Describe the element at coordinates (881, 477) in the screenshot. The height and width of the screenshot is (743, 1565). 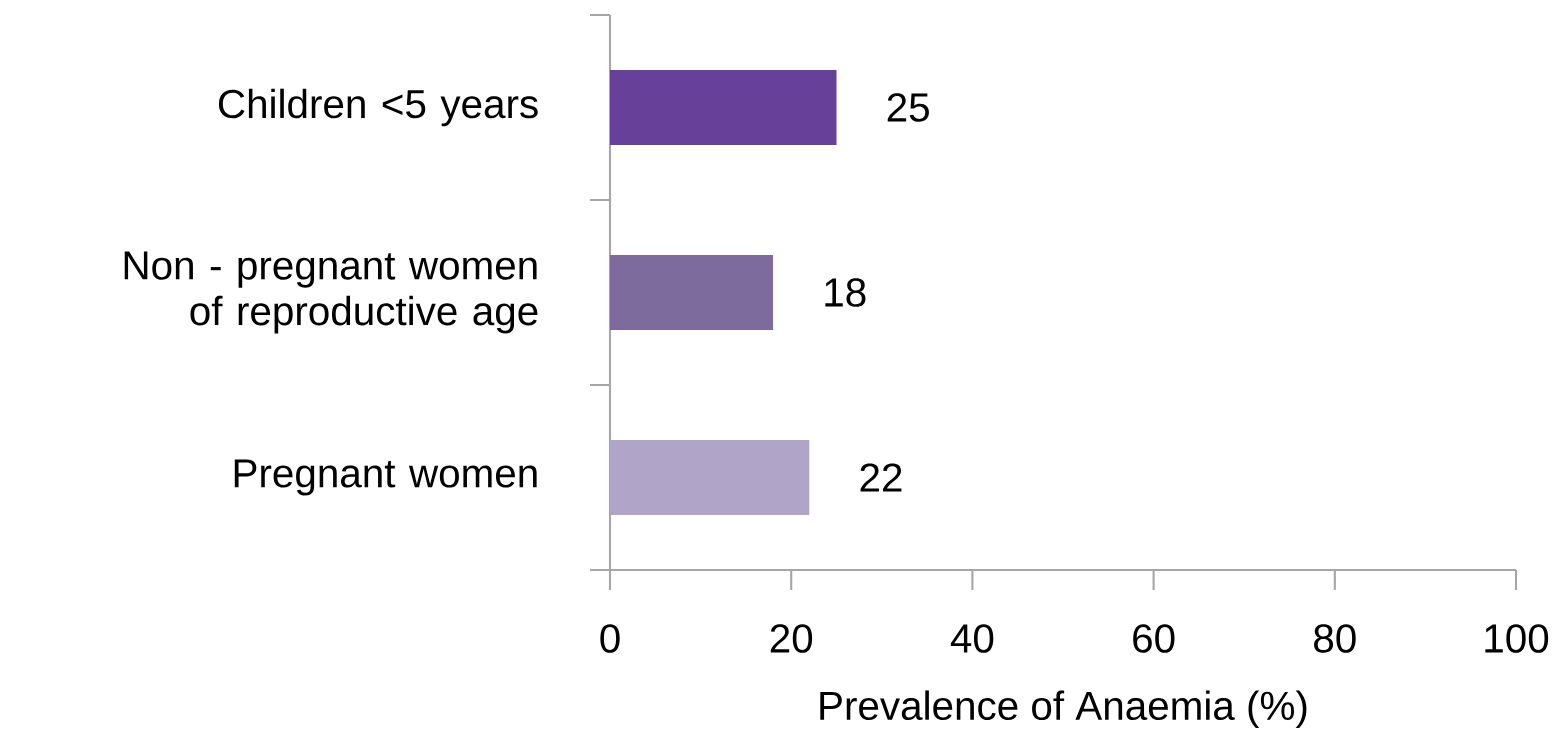
I see `data-label: 22` at that location.